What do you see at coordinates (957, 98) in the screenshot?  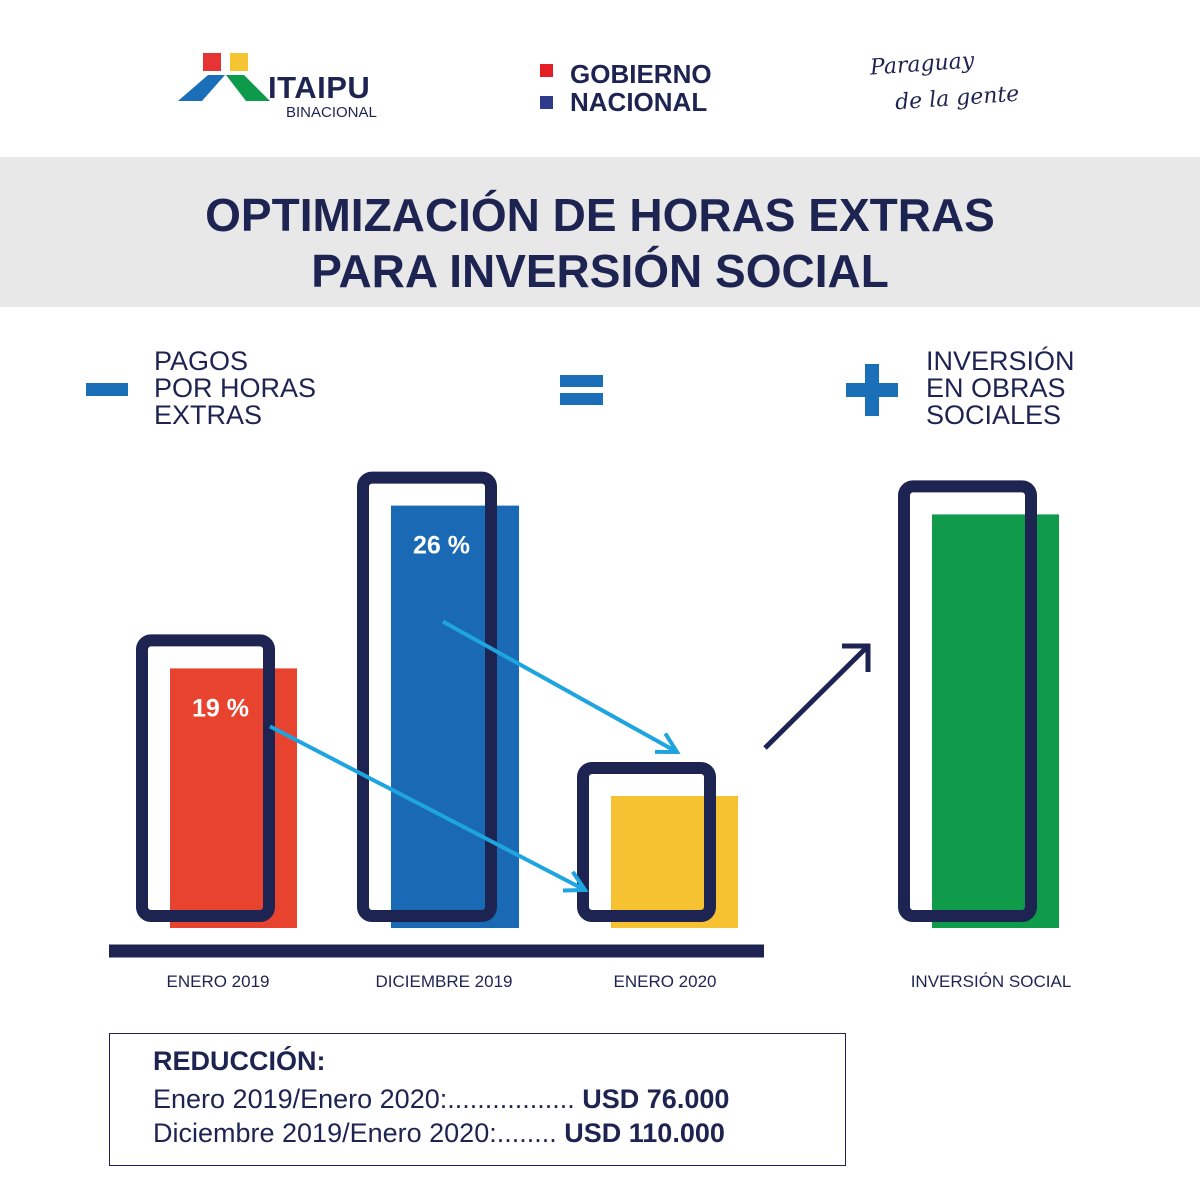 I see `tagline-line2: de la gente` at bounding box center [957, 98].